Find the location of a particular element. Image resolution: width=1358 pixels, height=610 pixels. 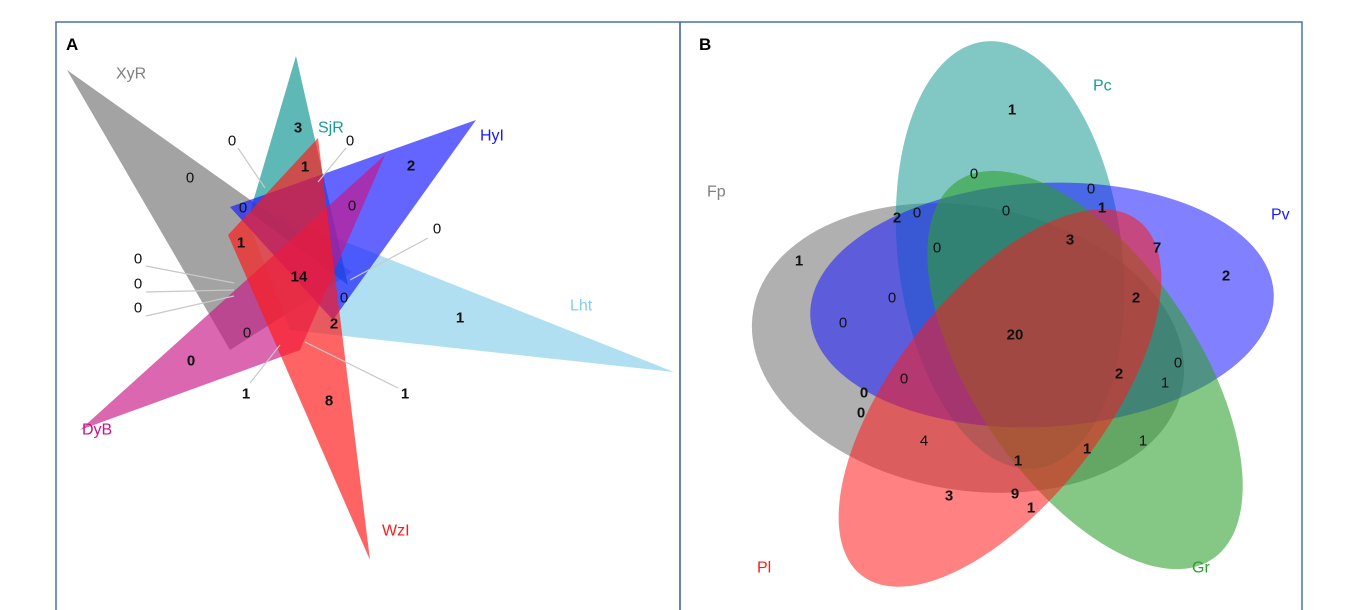

set-label-xyr: XyR is located at coordinates (131, 74).